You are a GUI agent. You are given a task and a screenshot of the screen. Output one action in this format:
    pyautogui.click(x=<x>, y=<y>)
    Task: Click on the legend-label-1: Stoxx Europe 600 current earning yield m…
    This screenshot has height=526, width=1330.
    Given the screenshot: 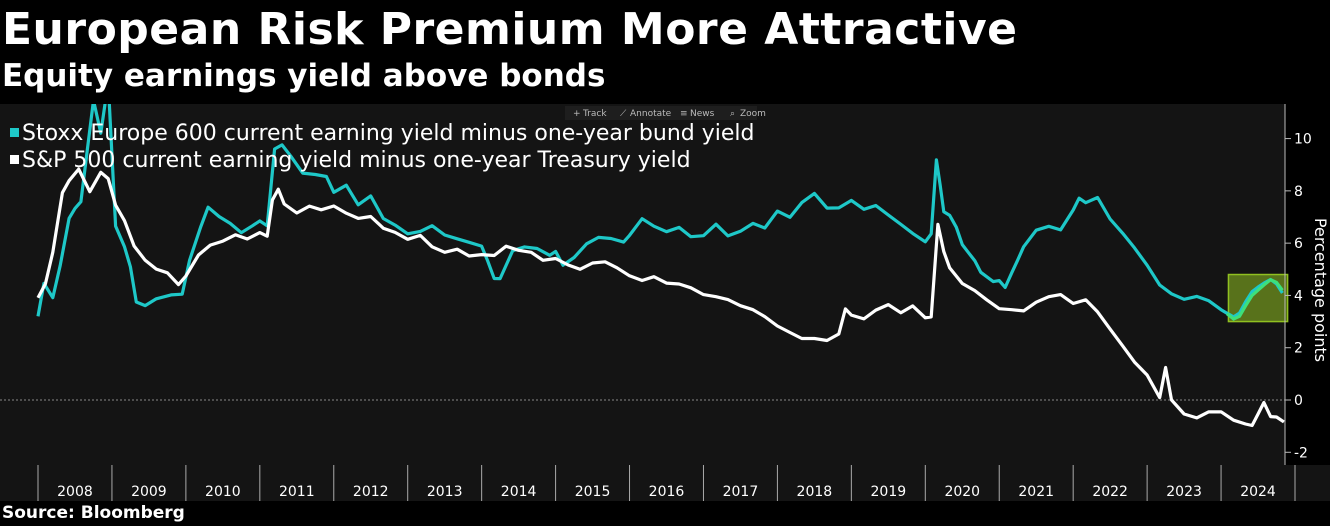 What is the action you would take?
    pyautogui.click(x=388, y=133)
    